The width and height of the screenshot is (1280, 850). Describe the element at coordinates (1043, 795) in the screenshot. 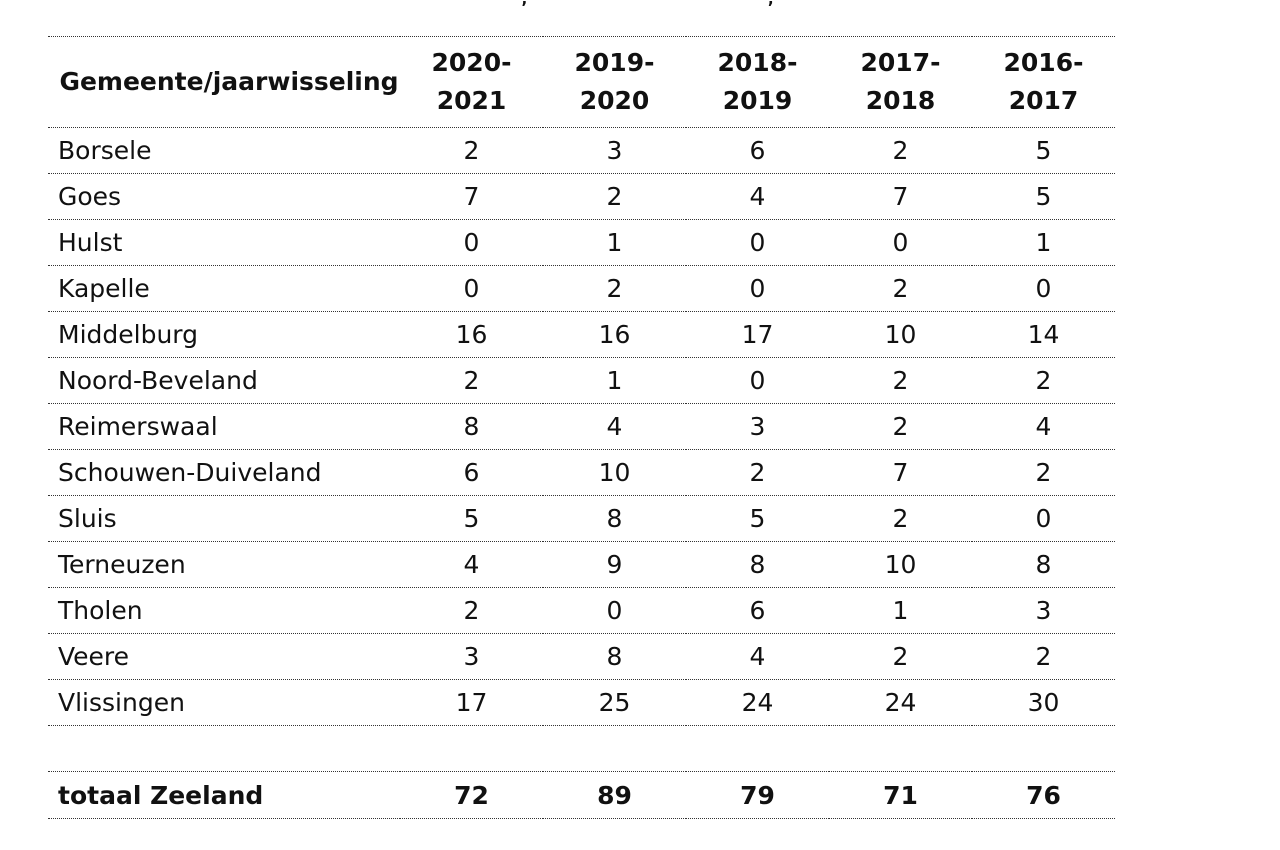

I see `count-cell: 76` at that location.